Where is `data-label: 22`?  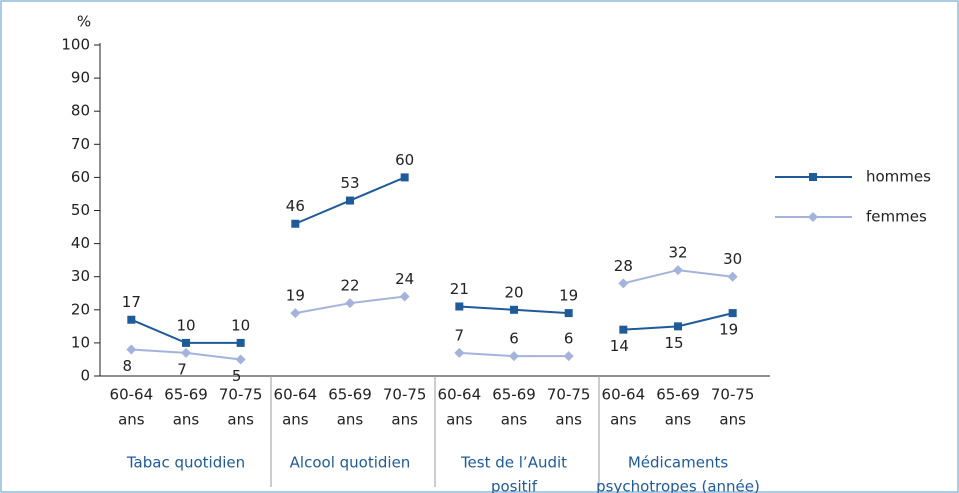 data-label: 22 is located at coordinates (349, 286).